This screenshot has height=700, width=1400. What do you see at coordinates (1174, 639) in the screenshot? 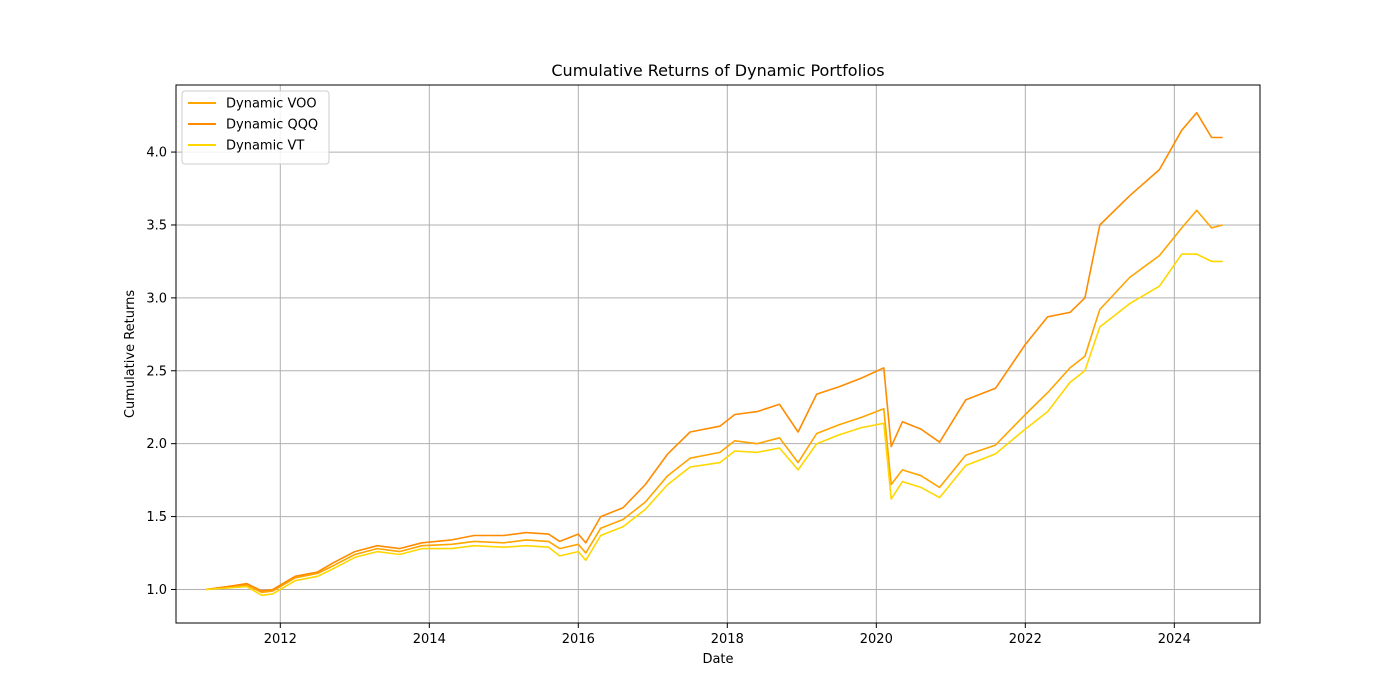
I see `x-tick-label: 2024` at bounding box center [1174, 639].